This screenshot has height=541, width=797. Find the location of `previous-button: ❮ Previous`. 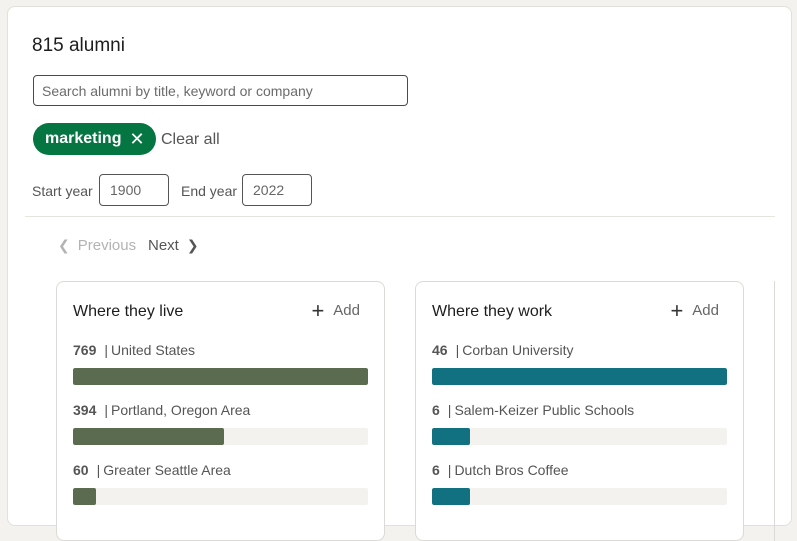

previous-button: ❮ Previous is located at coordinates (97, 245).